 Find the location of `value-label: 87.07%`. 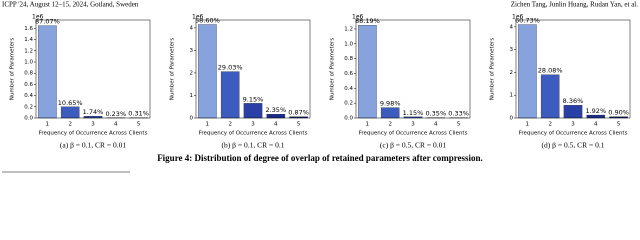

value-label: 87.07% is located at coordinates (47, 22).